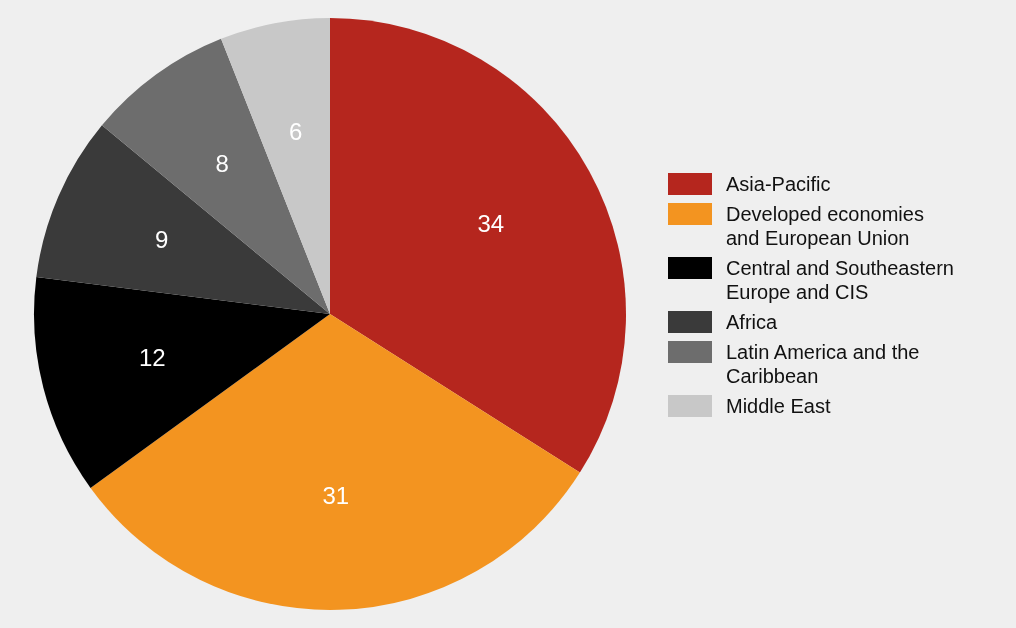  I want to click on legend-label: Central and Southeastern Europe and CIS, so click(840, 280).